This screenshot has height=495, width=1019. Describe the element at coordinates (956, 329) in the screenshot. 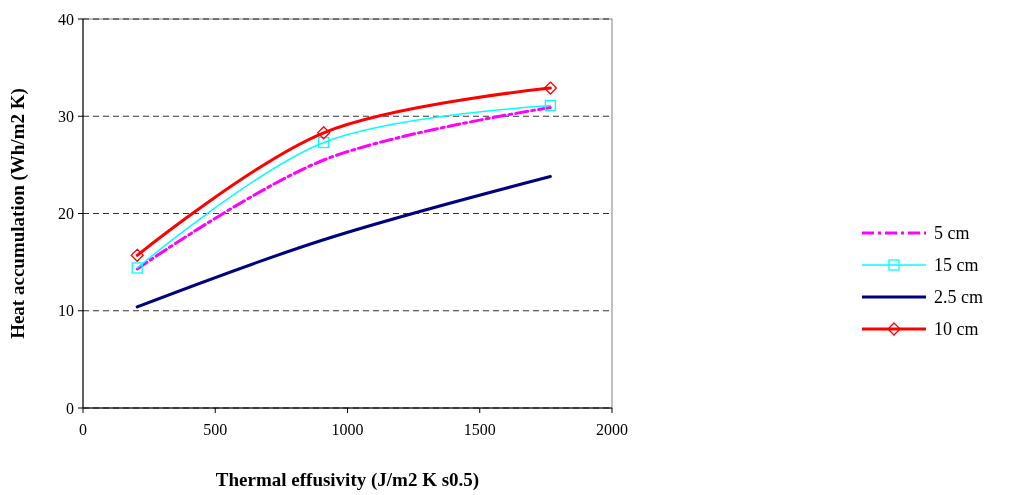

I see `legend-label: 10 cm` at that location.